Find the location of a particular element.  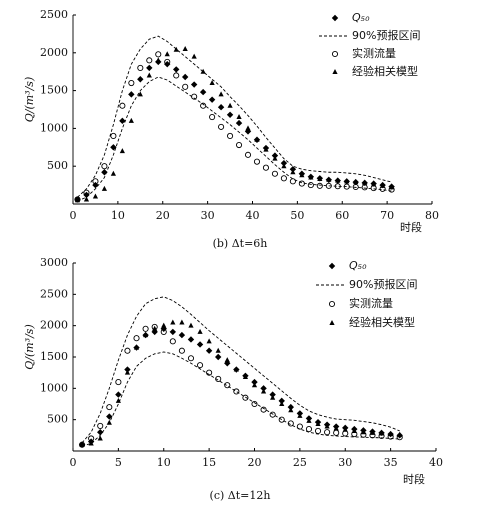

legend-label: Q₅₀ is located at coordinates (358, 265).